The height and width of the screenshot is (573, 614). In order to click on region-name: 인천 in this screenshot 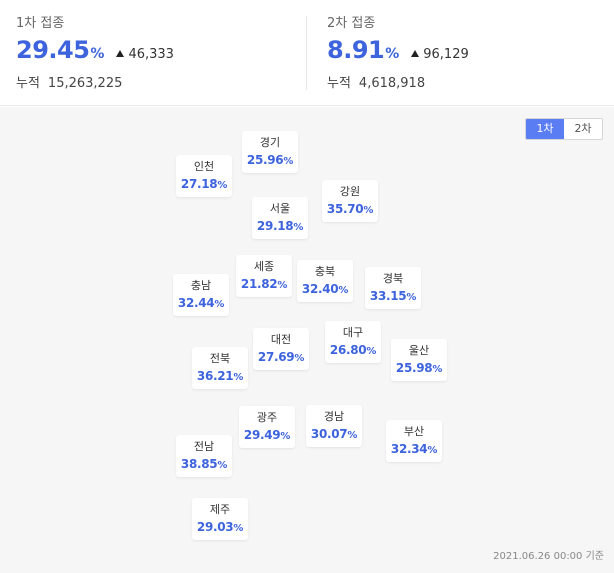, I will do `click(204, 166)`.